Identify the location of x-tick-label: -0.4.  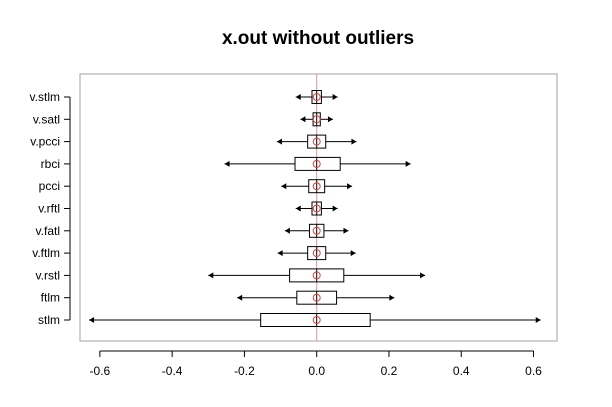
(172, 371).